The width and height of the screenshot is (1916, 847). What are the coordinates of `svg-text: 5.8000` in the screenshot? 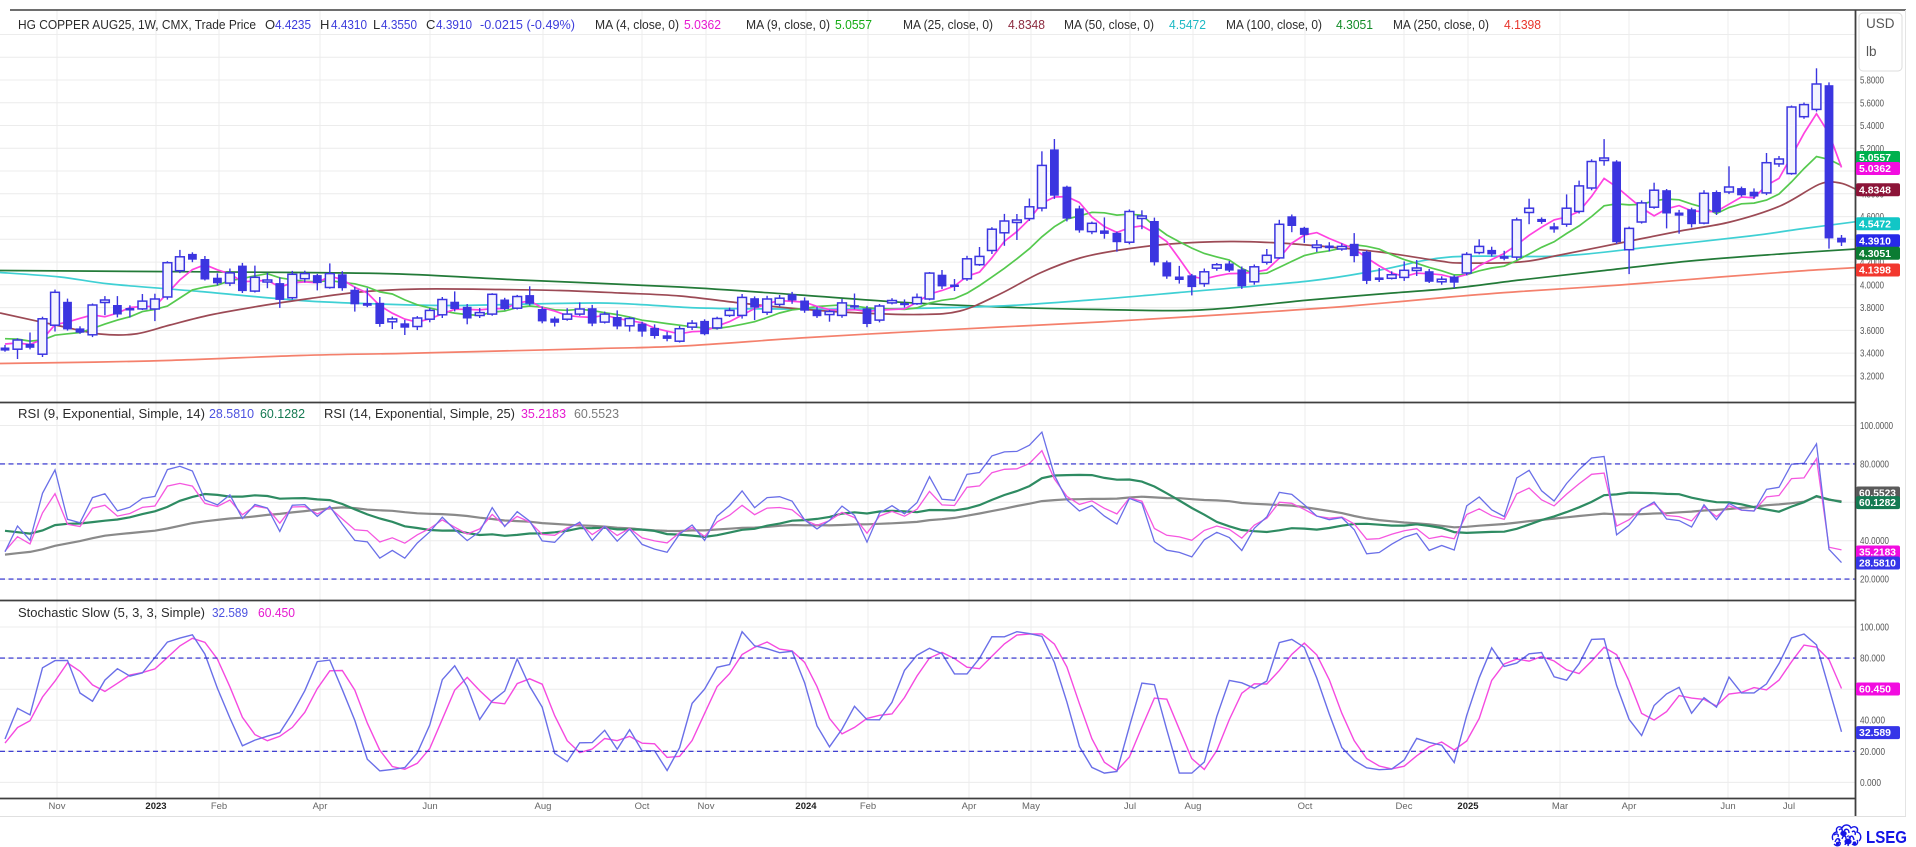 It's located at (1872, 81).